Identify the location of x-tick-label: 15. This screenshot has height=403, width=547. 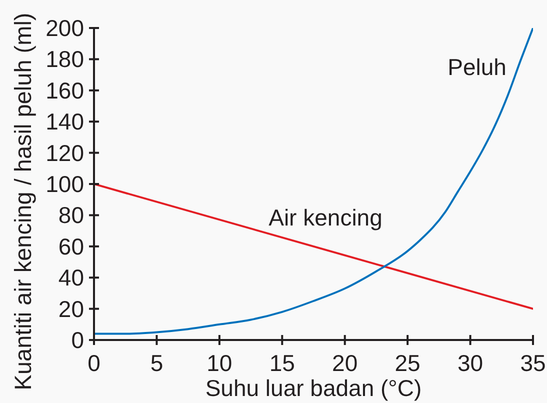
(282, 363).